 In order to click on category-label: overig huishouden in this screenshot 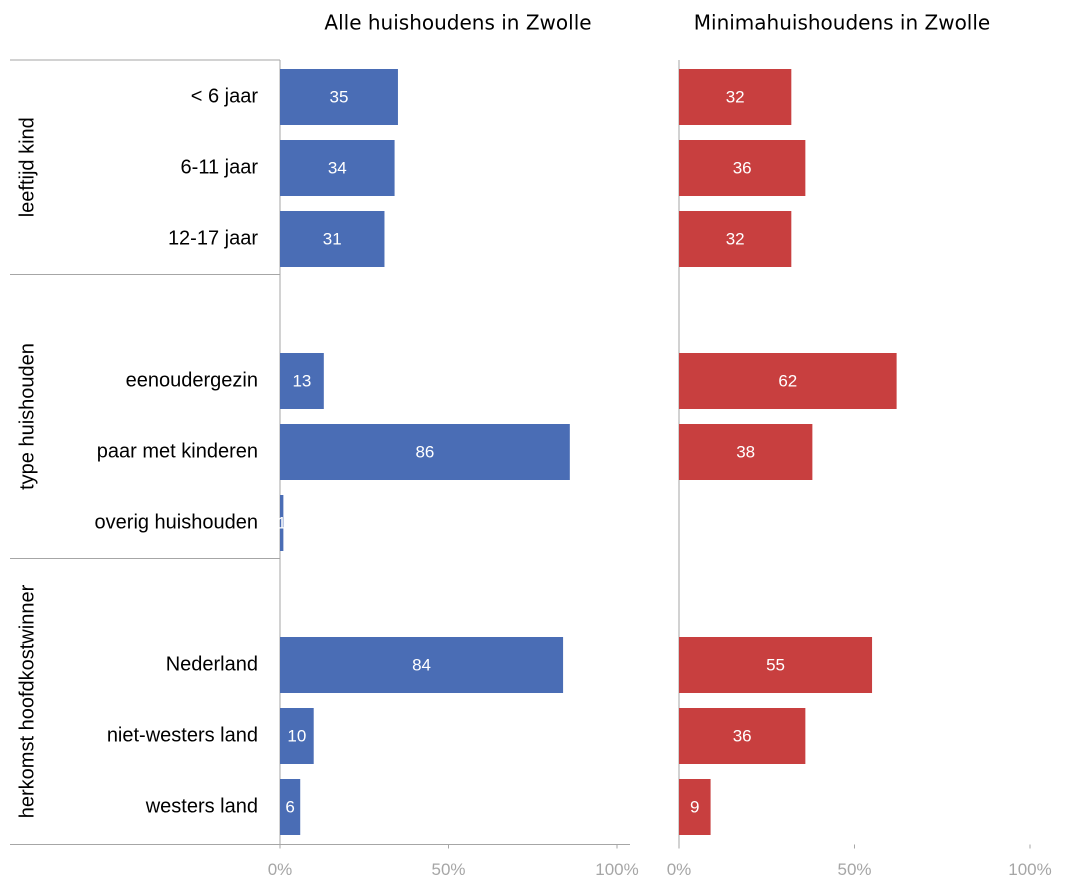, I will do `click(176, 522)`.